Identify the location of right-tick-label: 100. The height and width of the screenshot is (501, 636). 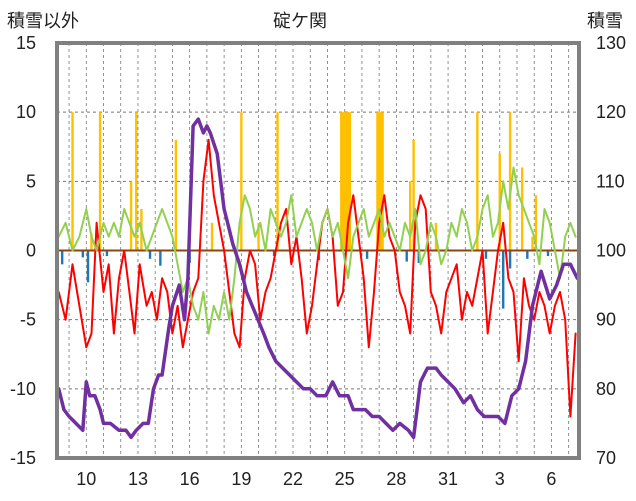
(611, 251).